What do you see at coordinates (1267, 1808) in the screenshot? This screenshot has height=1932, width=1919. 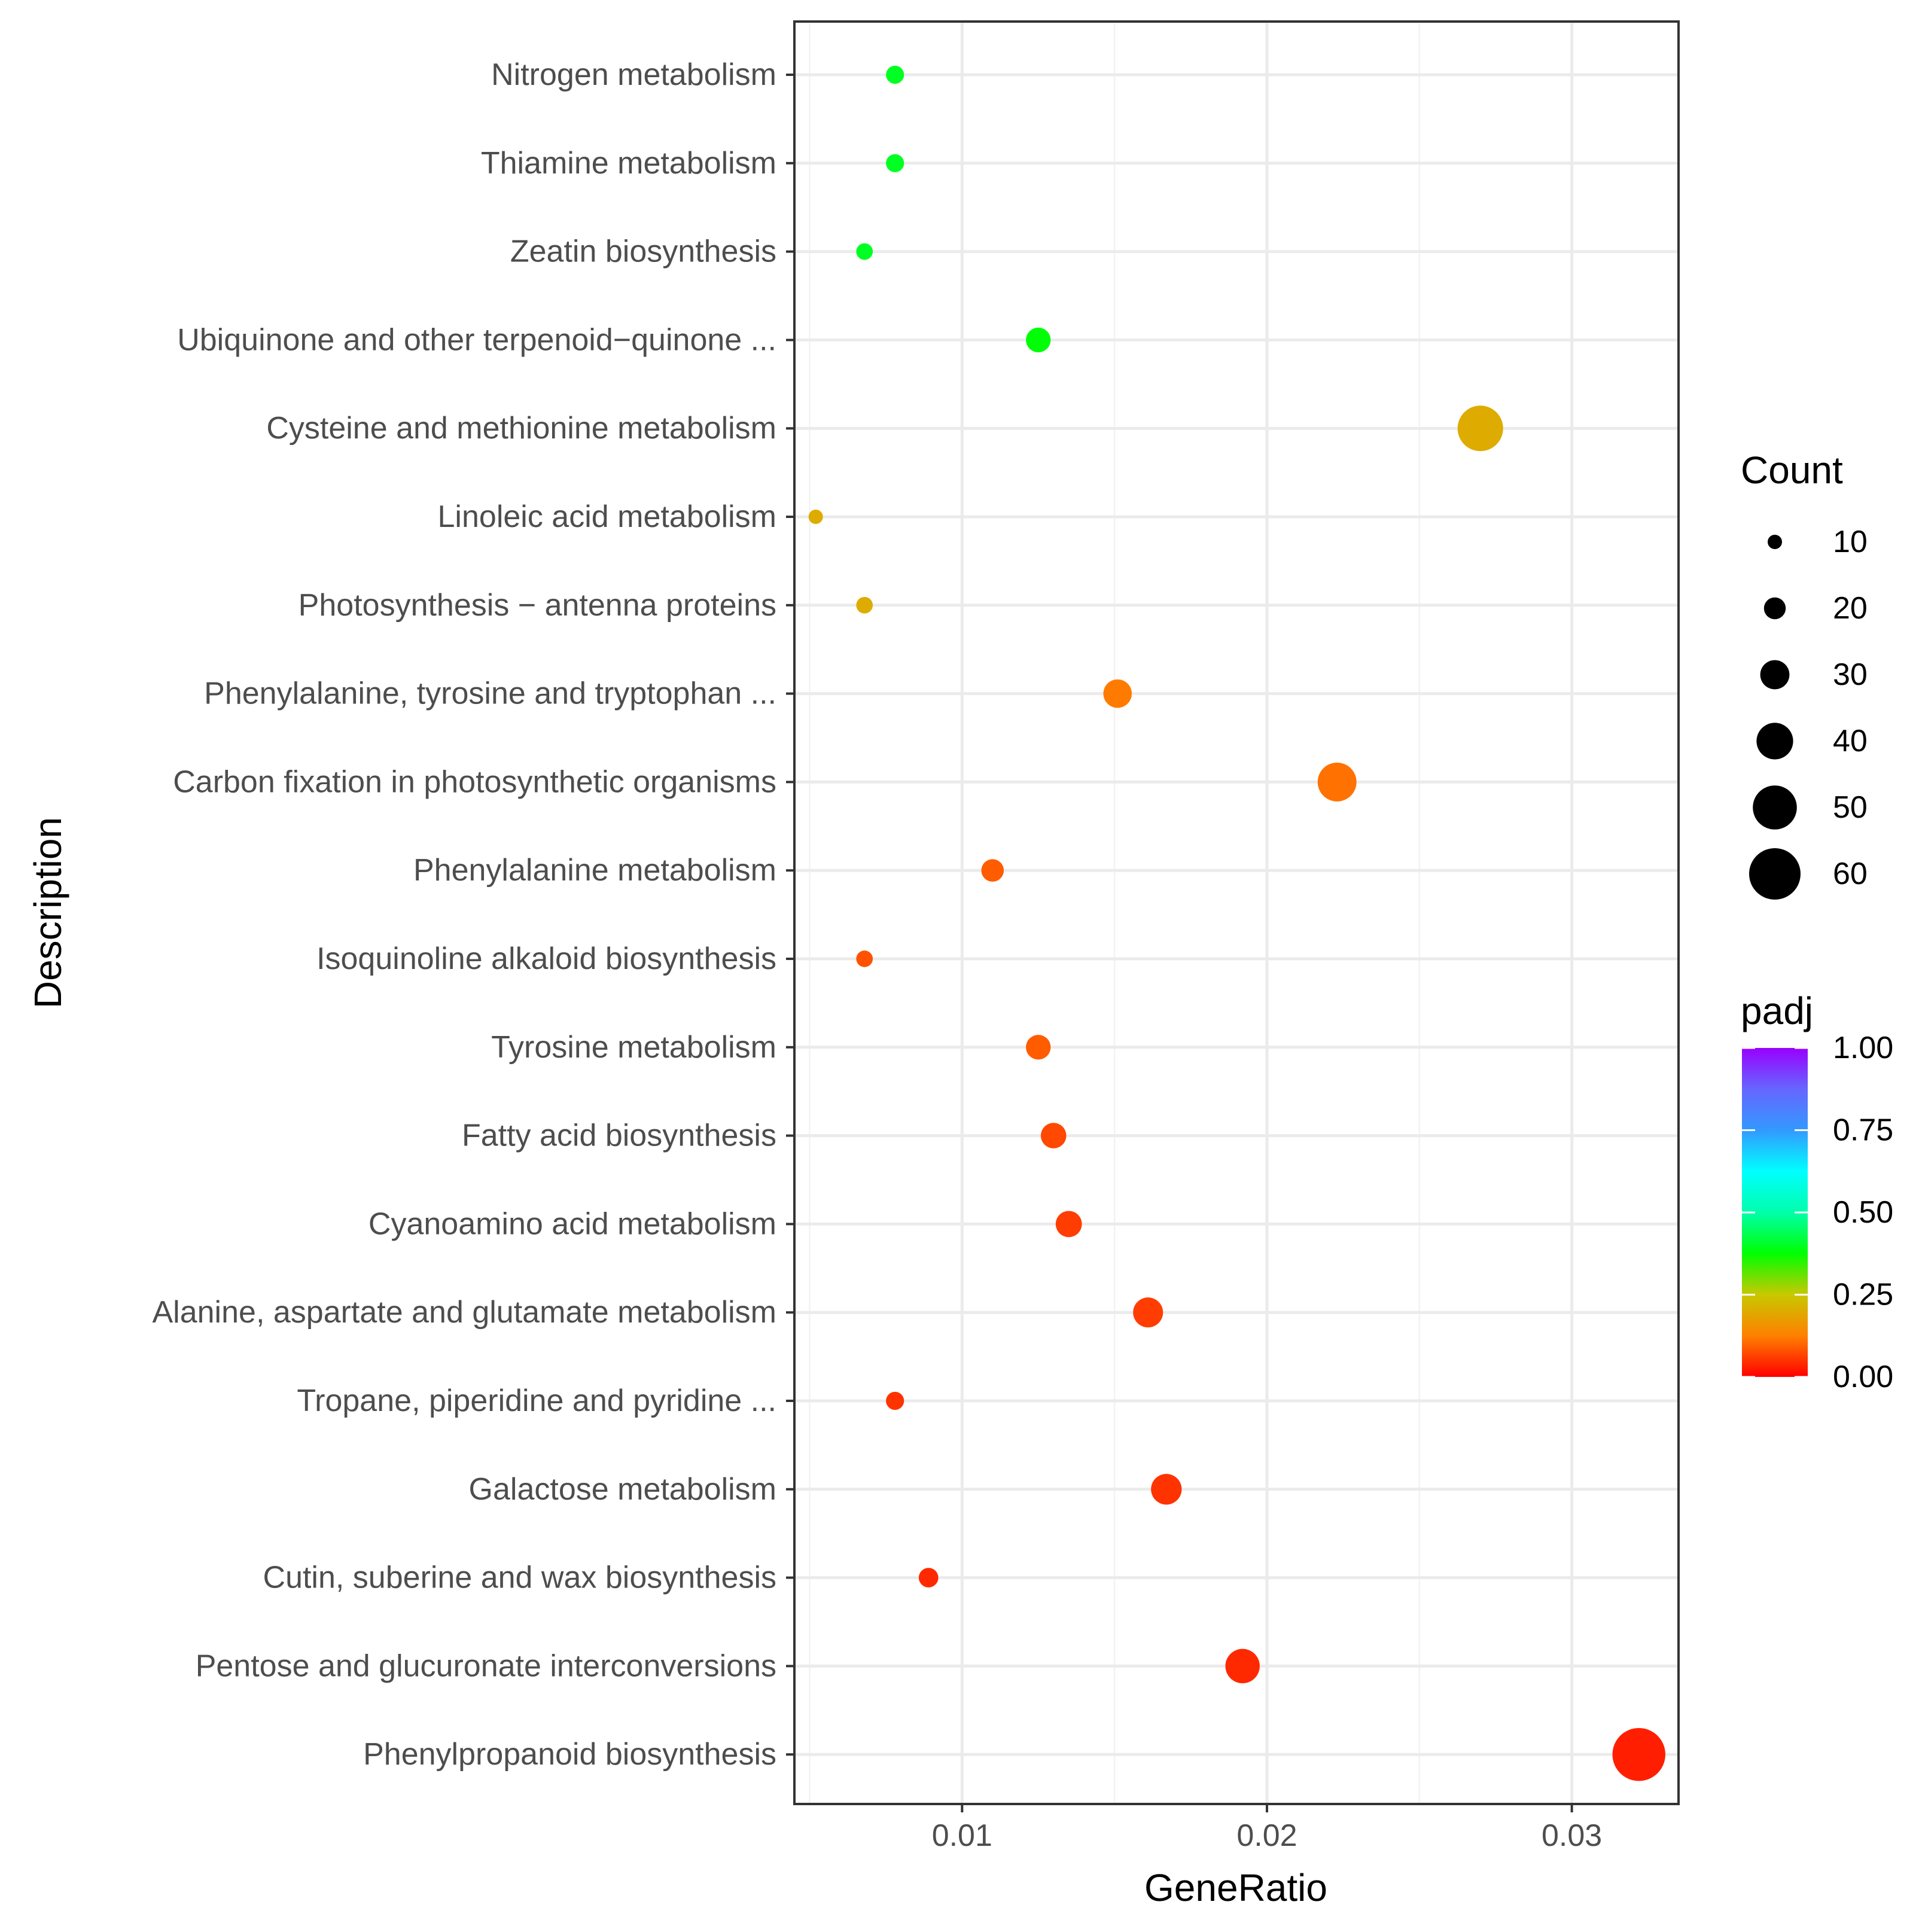 I see `x-axis-ticks` at bounding box center [1267, 1808].